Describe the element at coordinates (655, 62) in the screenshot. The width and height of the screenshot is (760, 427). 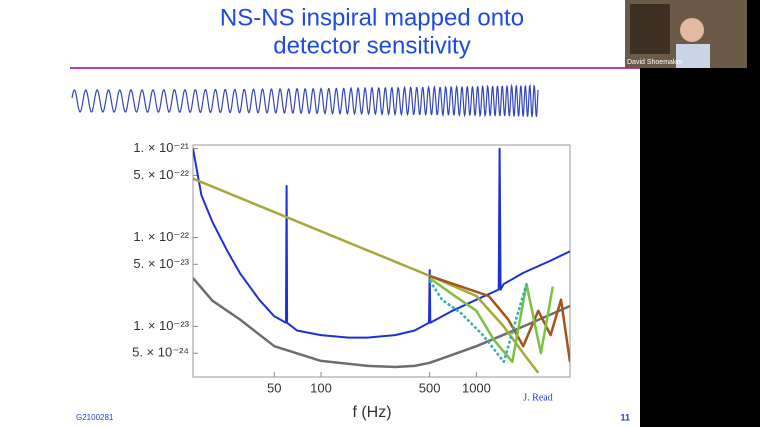
I see `webcam-name: David Shoemaker` at that location.